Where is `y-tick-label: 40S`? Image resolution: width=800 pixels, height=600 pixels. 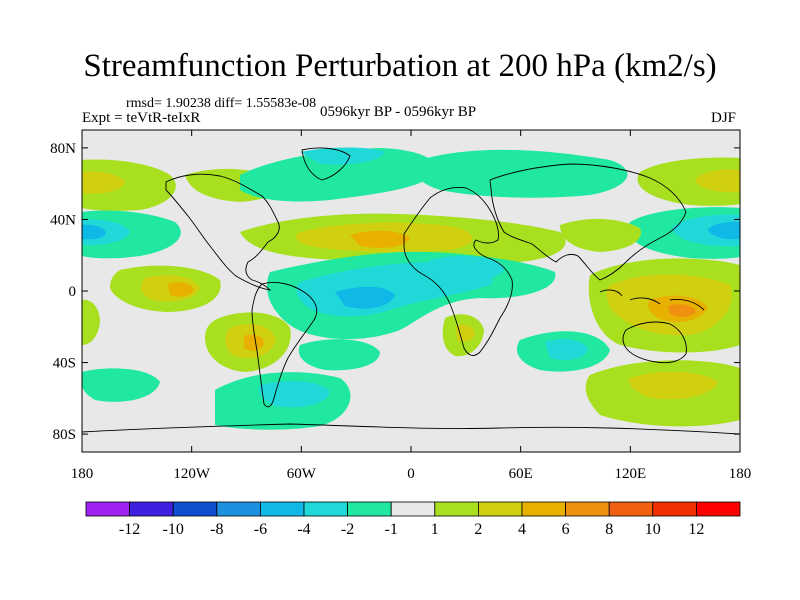
y-tick-label: 40S is located at coordinates (64, 364).